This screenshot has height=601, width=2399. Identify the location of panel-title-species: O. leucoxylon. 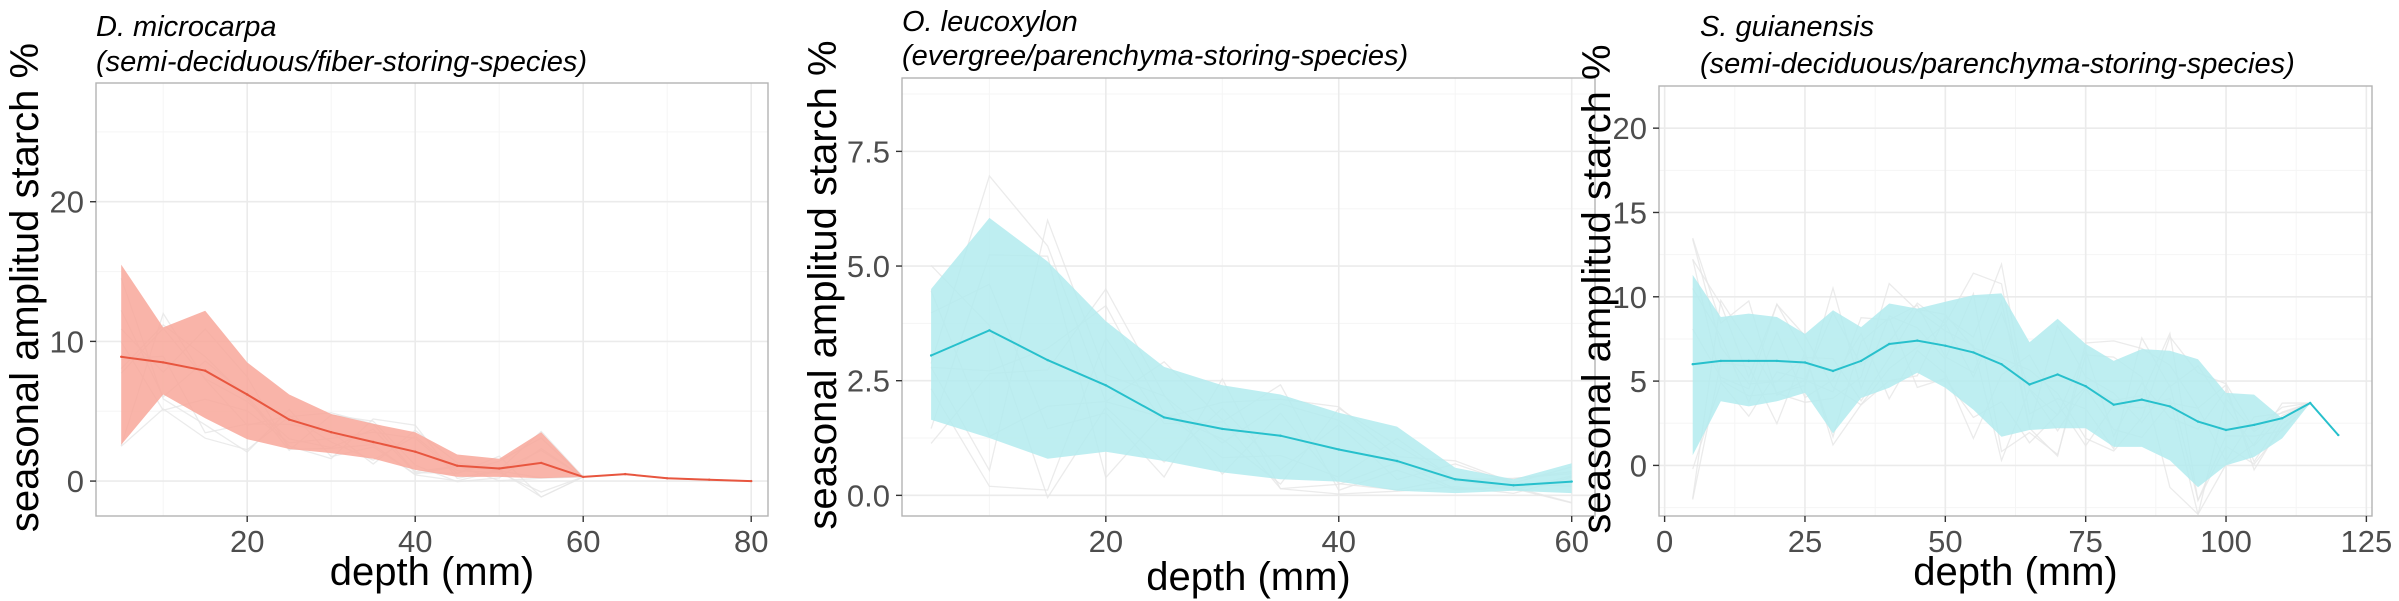
(990, 22).